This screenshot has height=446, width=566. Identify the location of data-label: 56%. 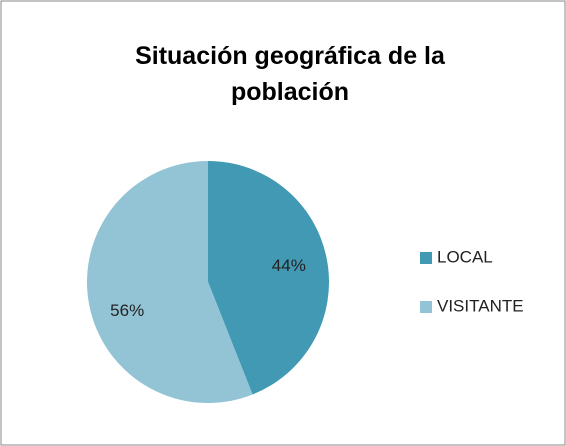
(127, 310).